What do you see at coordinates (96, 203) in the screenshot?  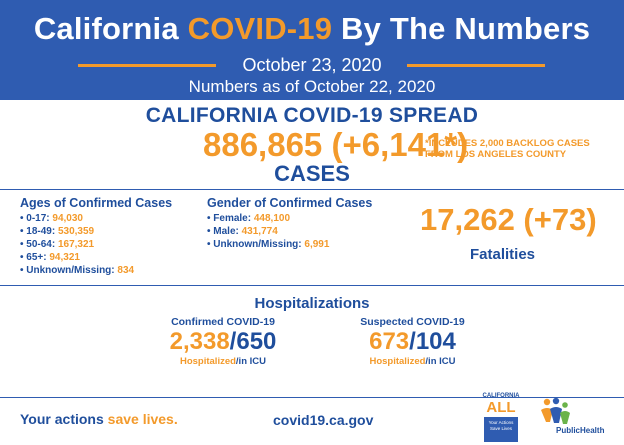 I see `ages-heading: Ages of Confirmed Cases` at bounding box center [96, 203].